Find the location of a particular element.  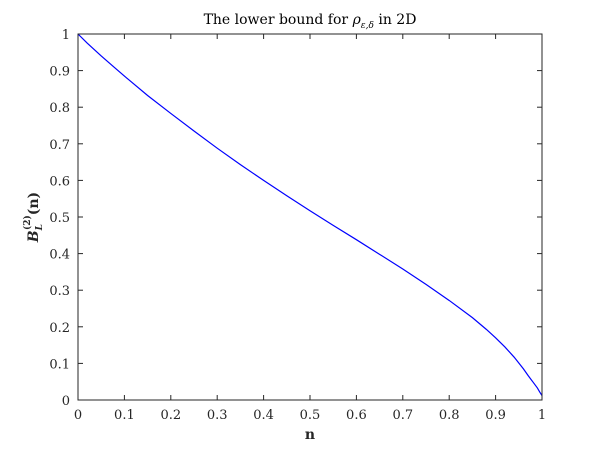

y-tick-label: 0 is located at coordinates (66, 401).